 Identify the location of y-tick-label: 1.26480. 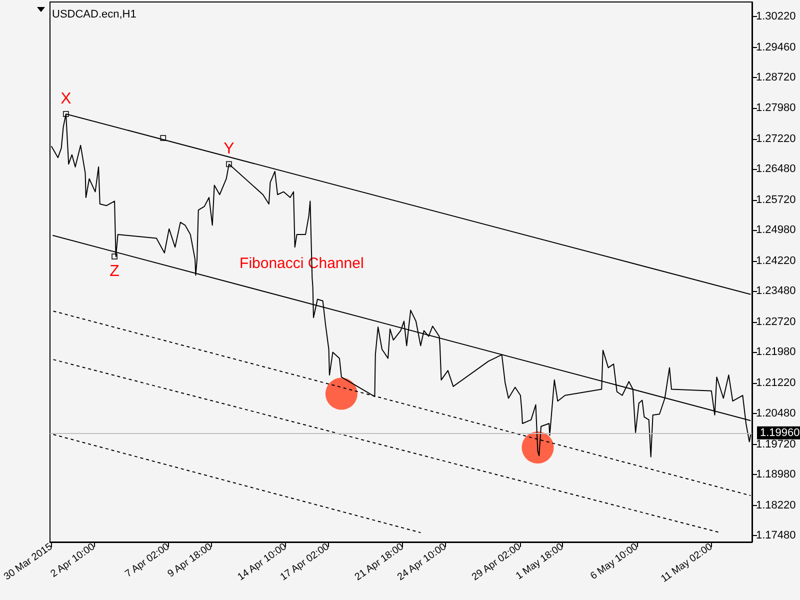
(776, 168).